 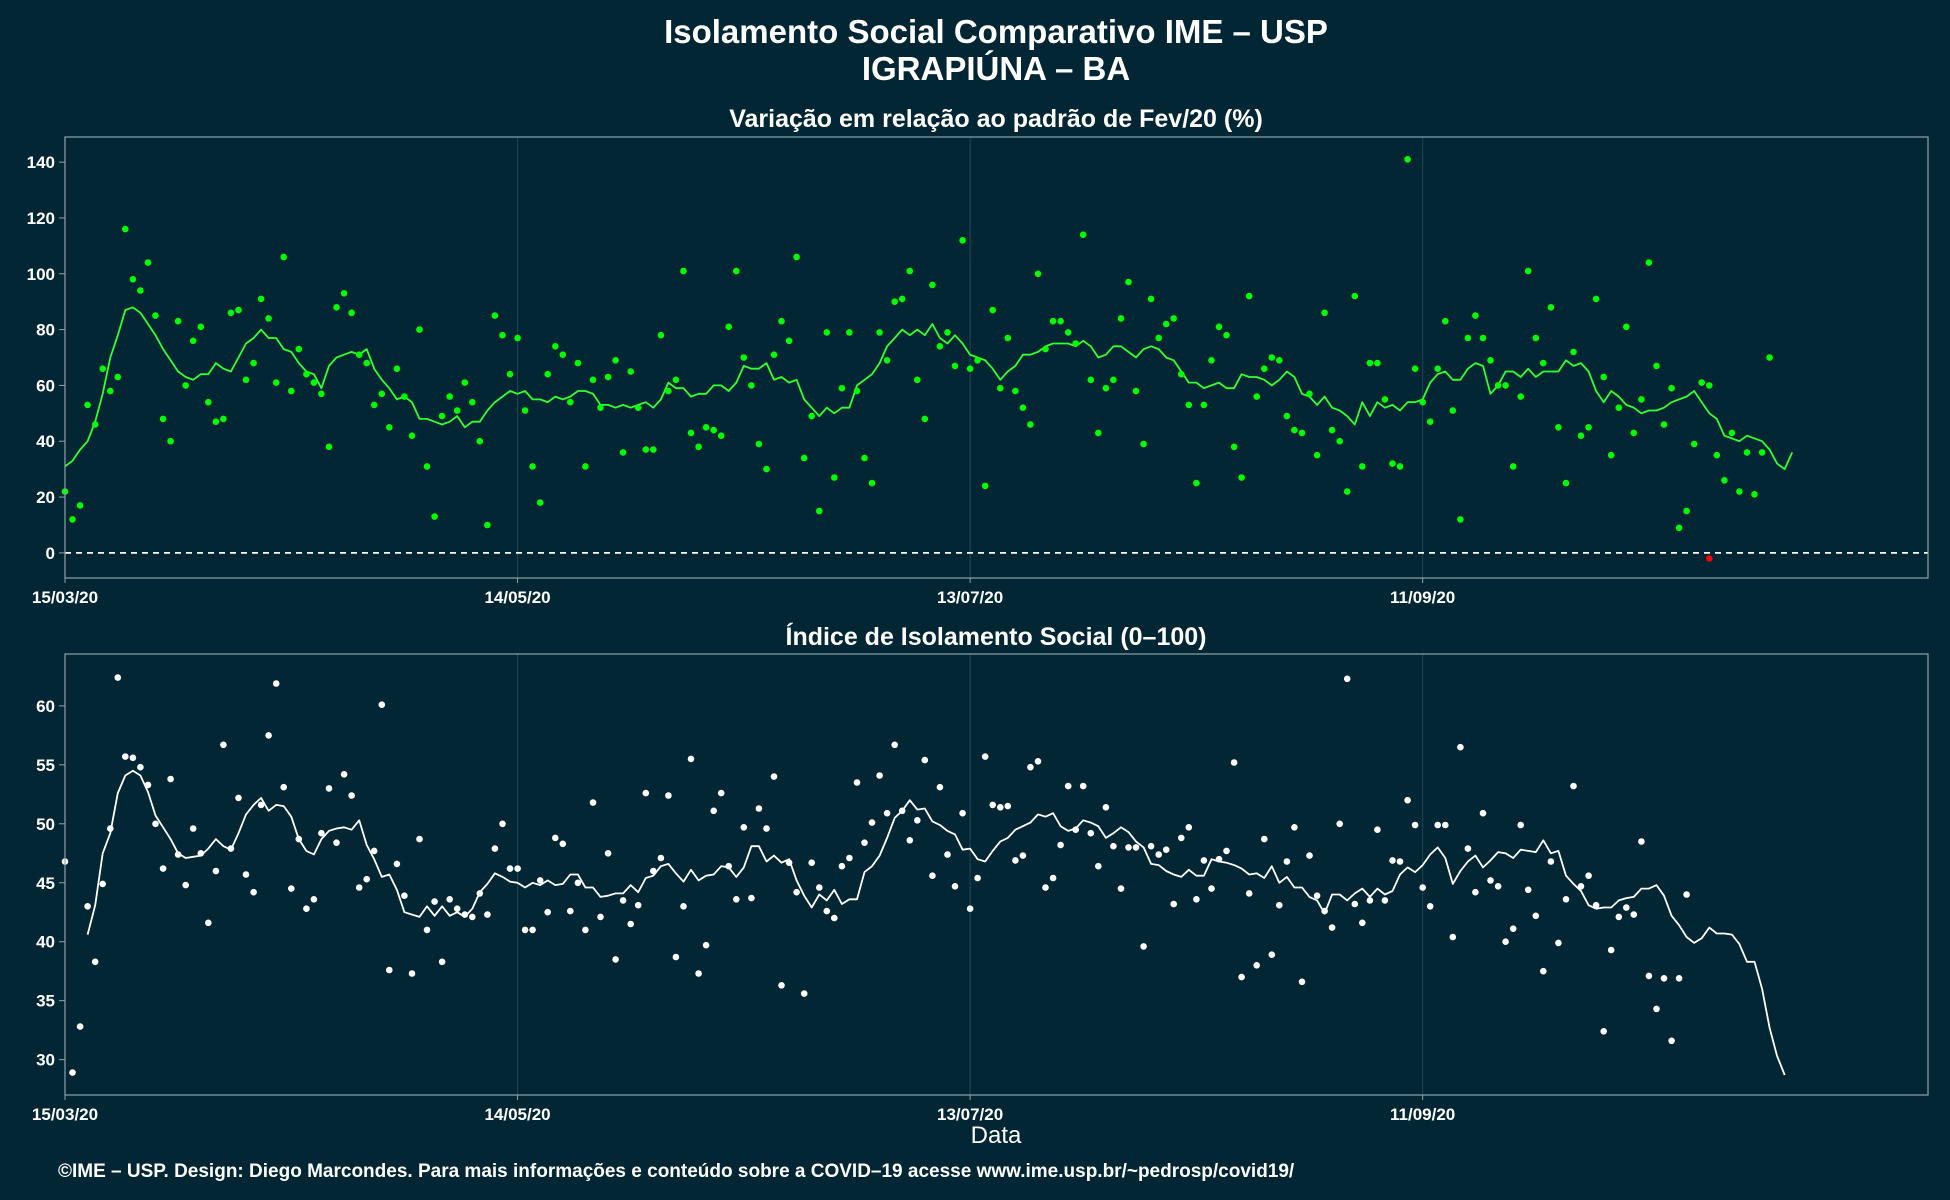 What do you see at coordinates (65, 597) in the screenshot?
I see `top-x-tick-label: 15/03/20` at bounding box center [65, 597].